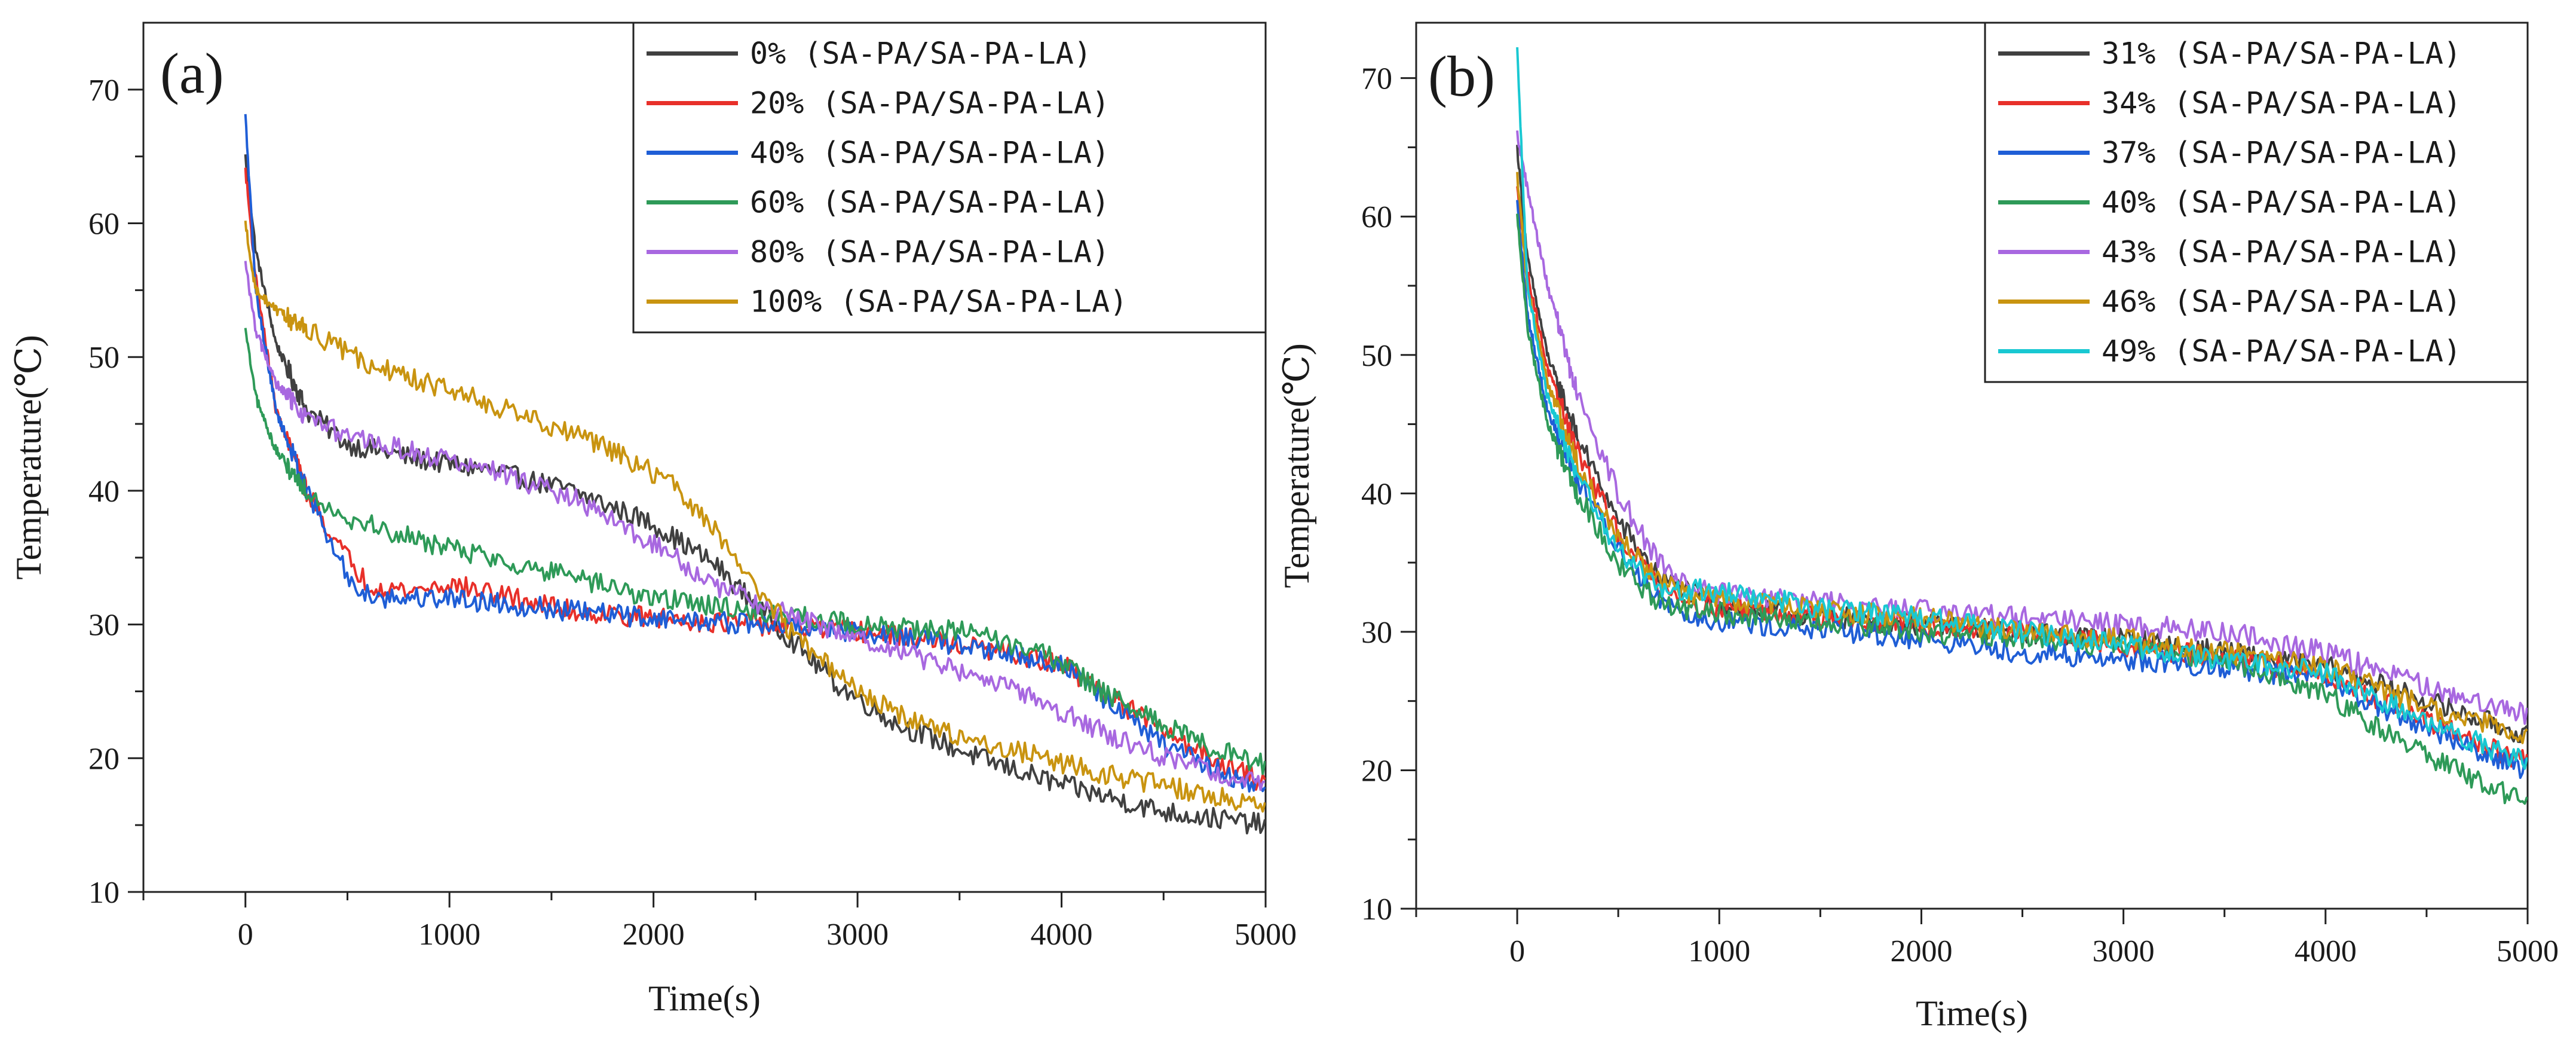 This screenshot has height=1042, width=2576. Describe the element at coordinates (930, 202) in the screenshot. I see `legend-label: 60% (SA-PA/SA-PA-LA)` at that location.